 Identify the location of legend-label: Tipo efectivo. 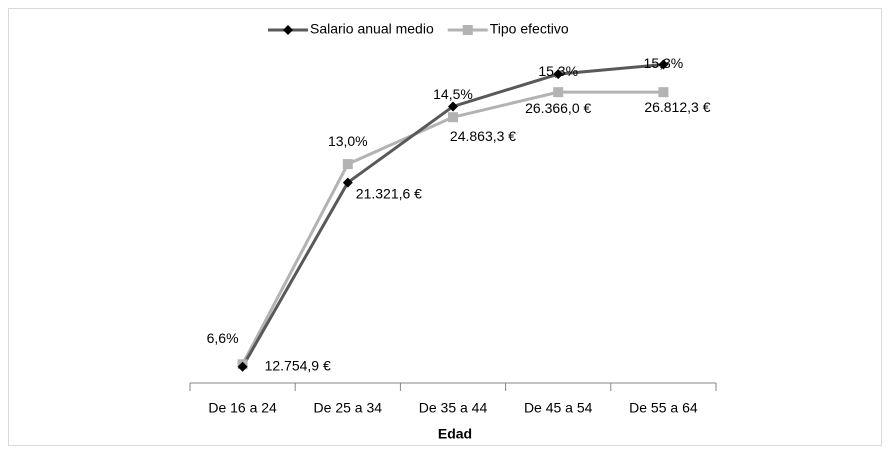
(529, 29).